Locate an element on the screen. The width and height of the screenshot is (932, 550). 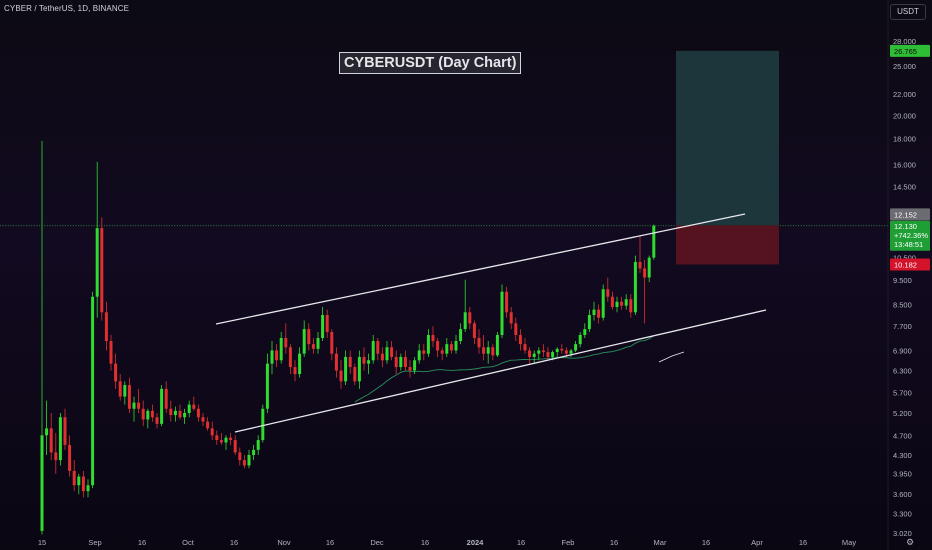
target-zone is located at coordinates (727, 138).